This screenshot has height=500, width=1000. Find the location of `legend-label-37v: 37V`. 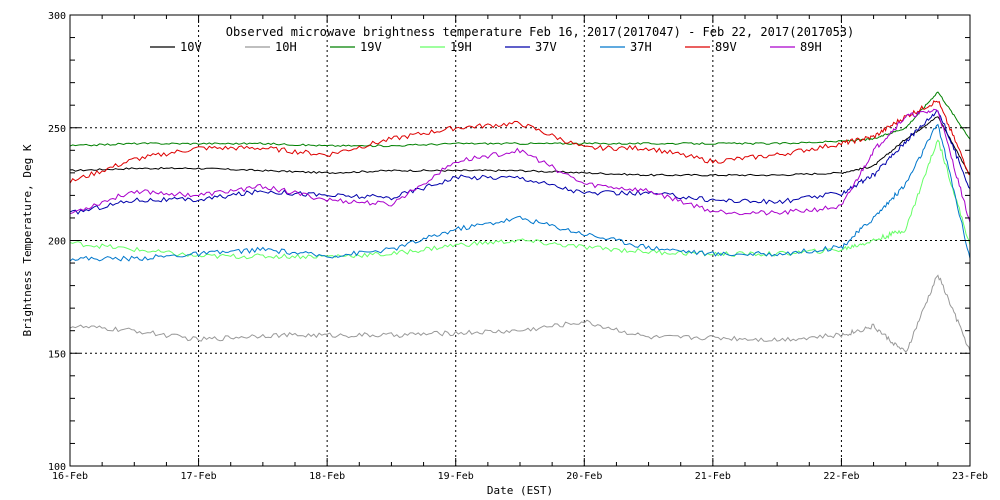

legend-label-37v: 37V is located at coordinates (546, 47).